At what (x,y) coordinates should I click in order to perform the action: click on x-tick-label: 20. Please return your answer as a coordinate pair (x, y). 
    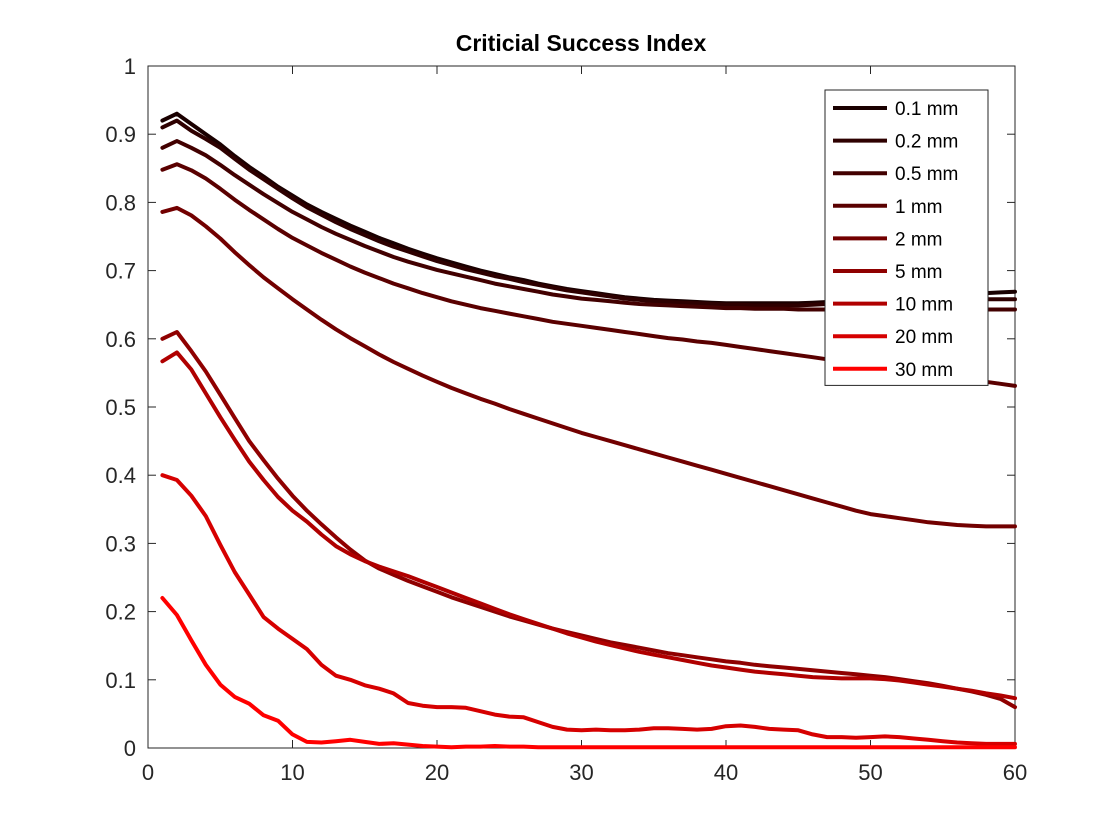
    Looking at the image, I should click on (437, 772).